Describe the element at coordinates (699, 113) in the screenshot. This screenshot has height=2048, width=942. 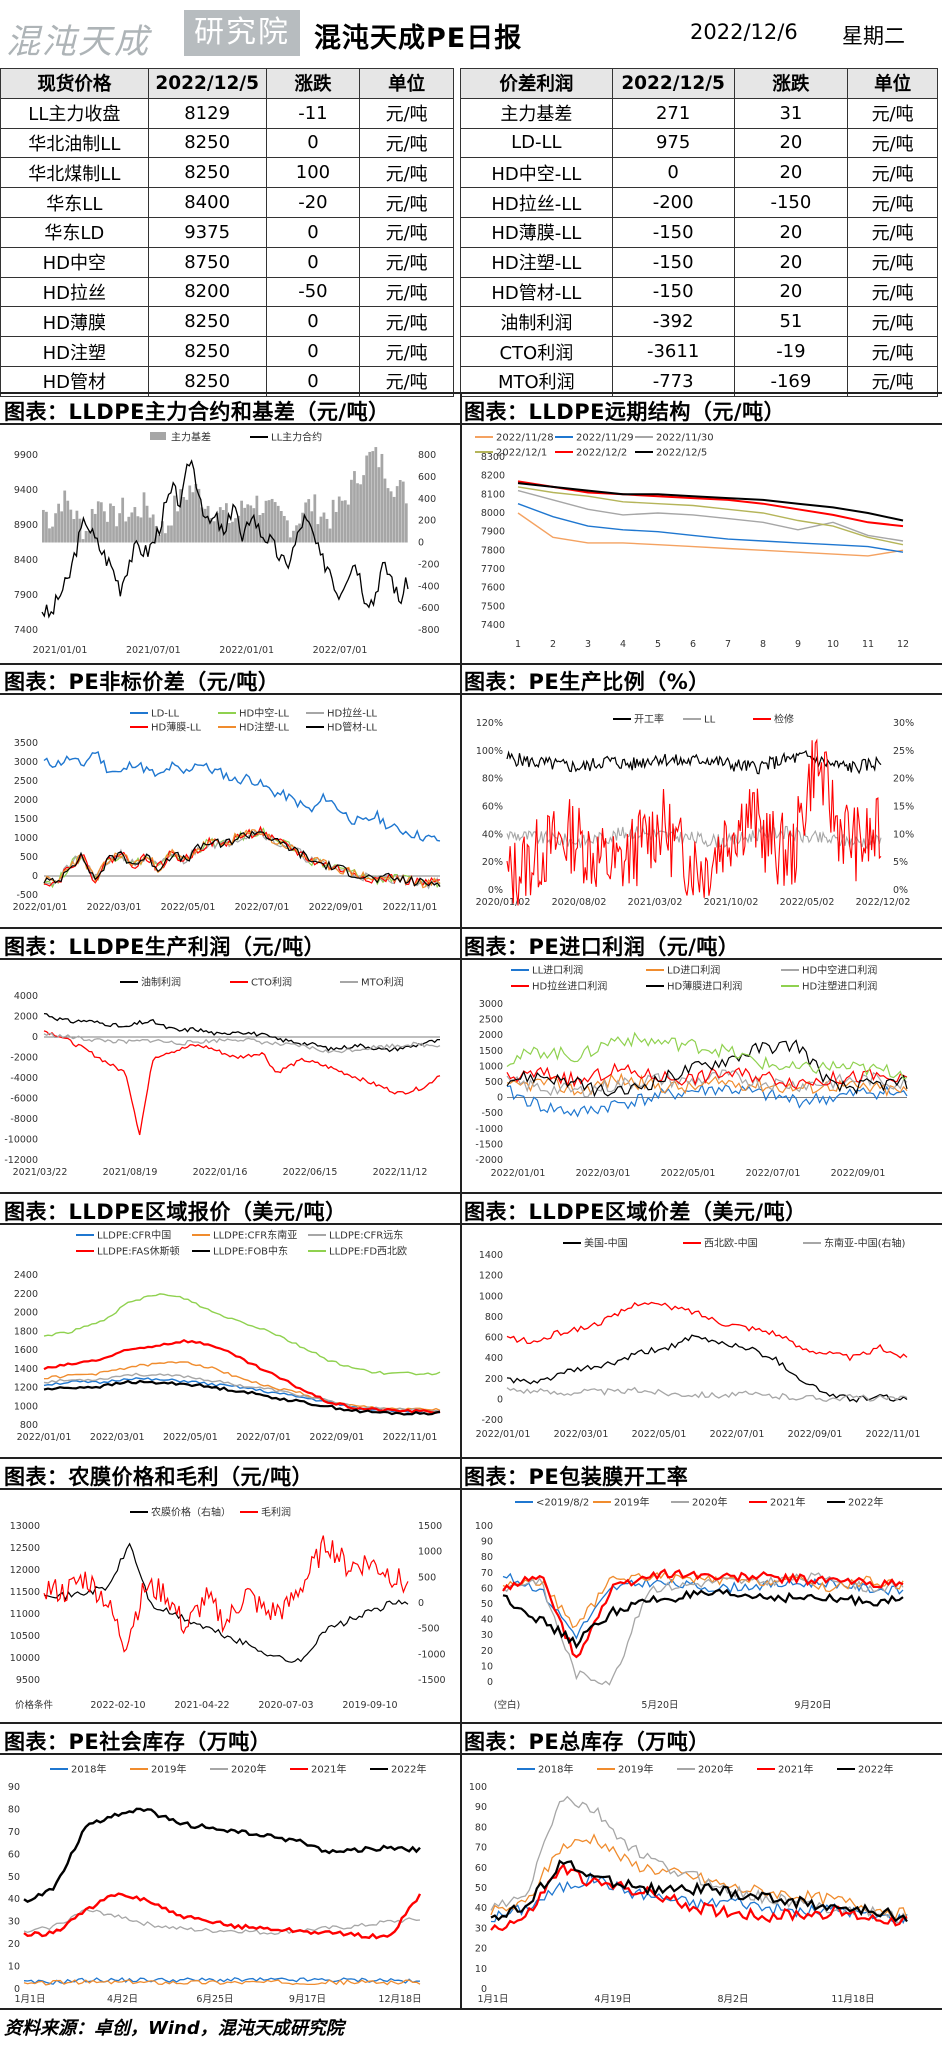
I see `table-row: 主力基差 271 31 元/吨` at that location.